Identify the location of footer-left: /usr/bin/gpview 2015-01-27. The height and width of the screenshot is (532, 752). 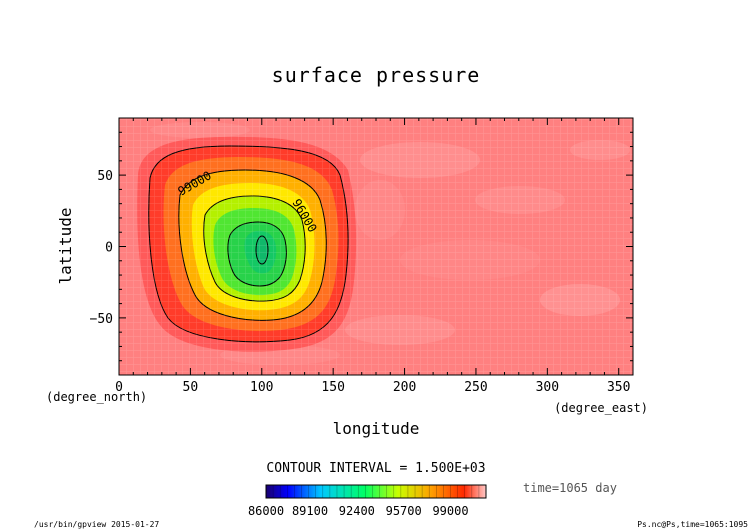
(96, 524).